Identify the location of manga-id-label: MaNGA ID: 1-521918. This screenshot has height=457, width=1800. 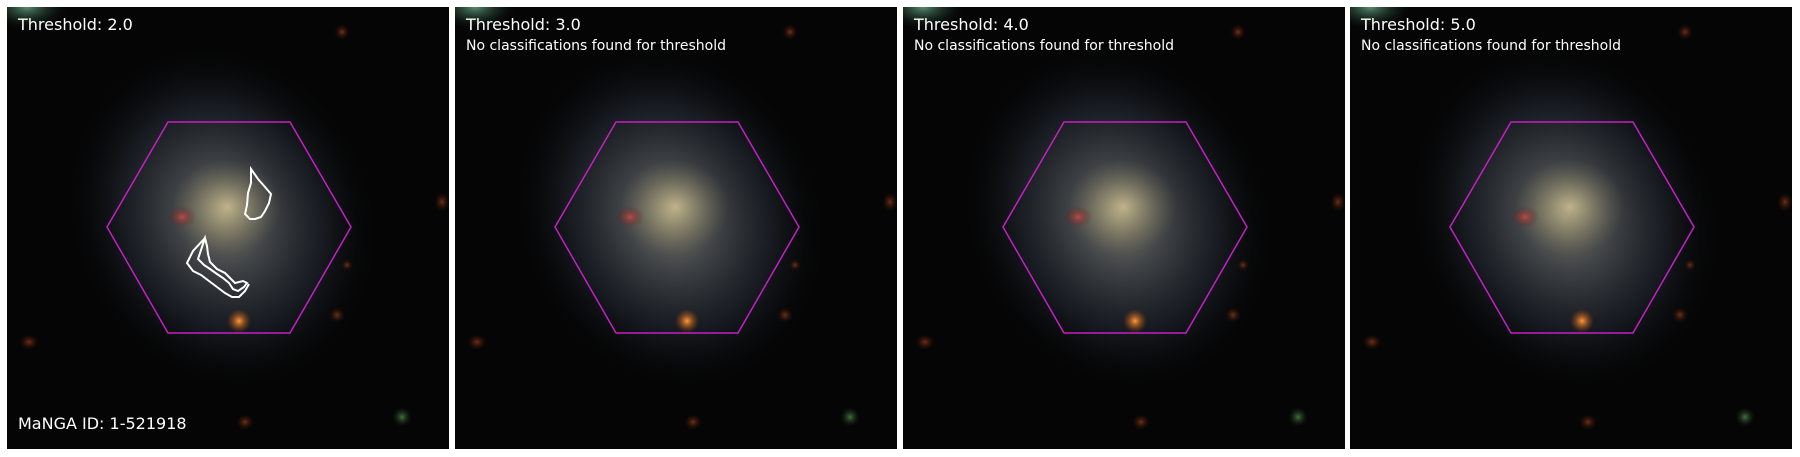
(102, 423).